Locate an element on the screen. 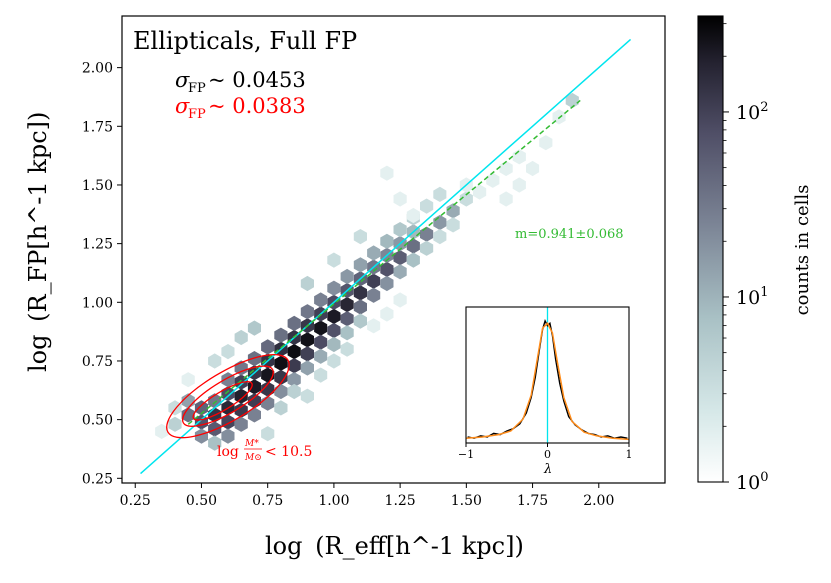  x-axis-label: log (R_eff[h^-1 kpc]) is located at coordinates (394, 546).